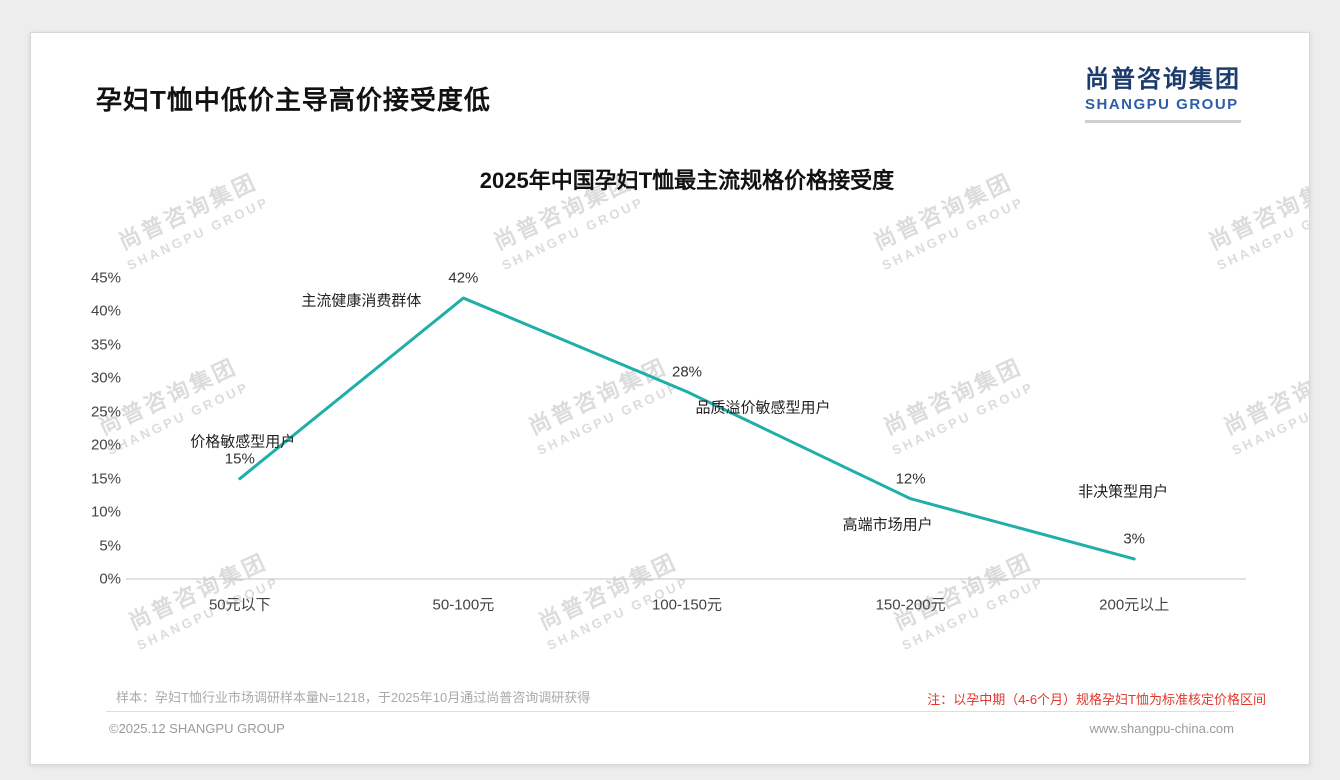 Image resolution: width=1340 pixels, height=780 pixels. What do you see at coordinates (910, 605) in the screenshot?
I see `x-axis-label: 150-200元` at bounding box center [910, 605].